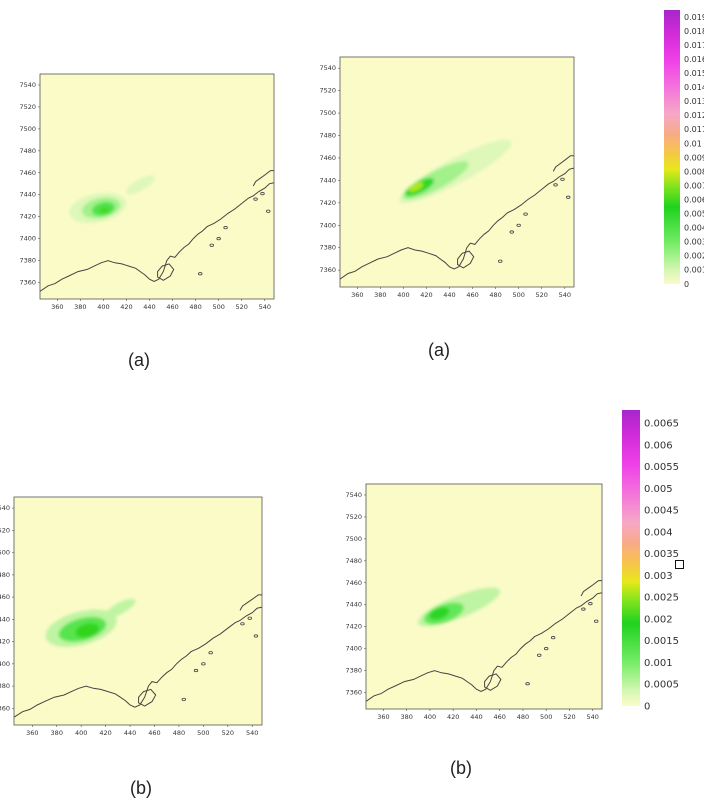  Describe the element at coordinates (694, 228) in the screenshot. I see `colorbar-tick-label: 0.004` at that location.